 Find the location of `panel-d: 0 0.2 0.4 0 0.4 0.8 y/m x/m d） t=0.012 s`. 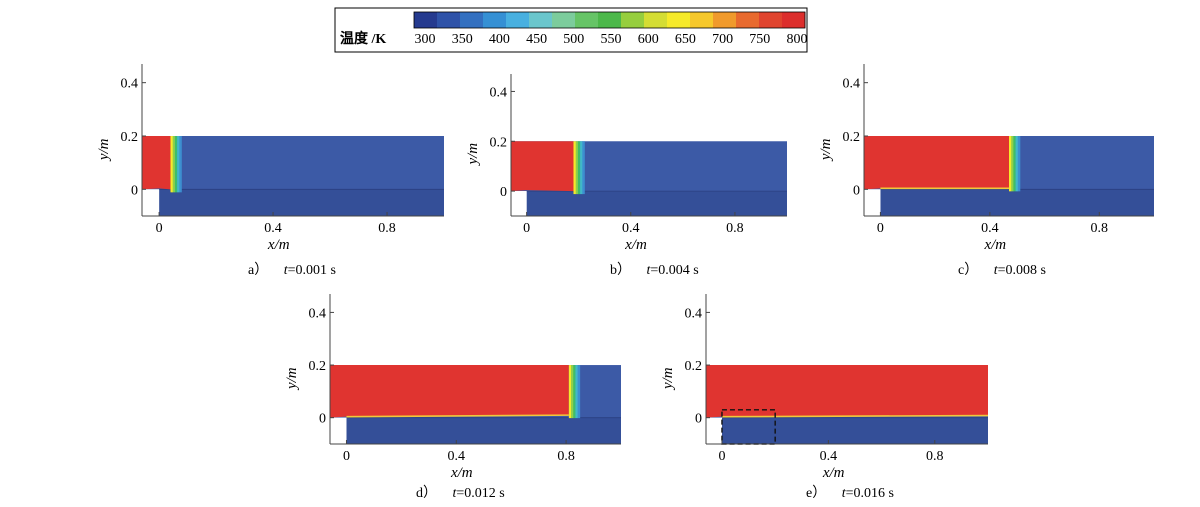

panel-d: 0 0.2 0.4 0 0.4 0.8 y/m x/m d） t=0.012 s is located at coordinates (452, 397).